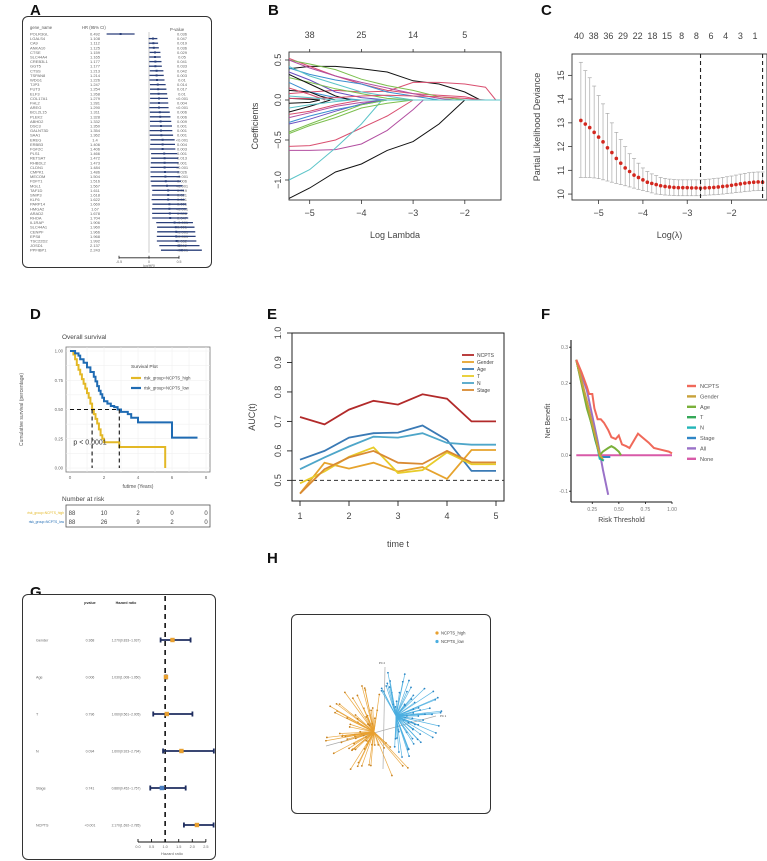  I want to click on legend-title: Survival Plot, so click(144, 367).